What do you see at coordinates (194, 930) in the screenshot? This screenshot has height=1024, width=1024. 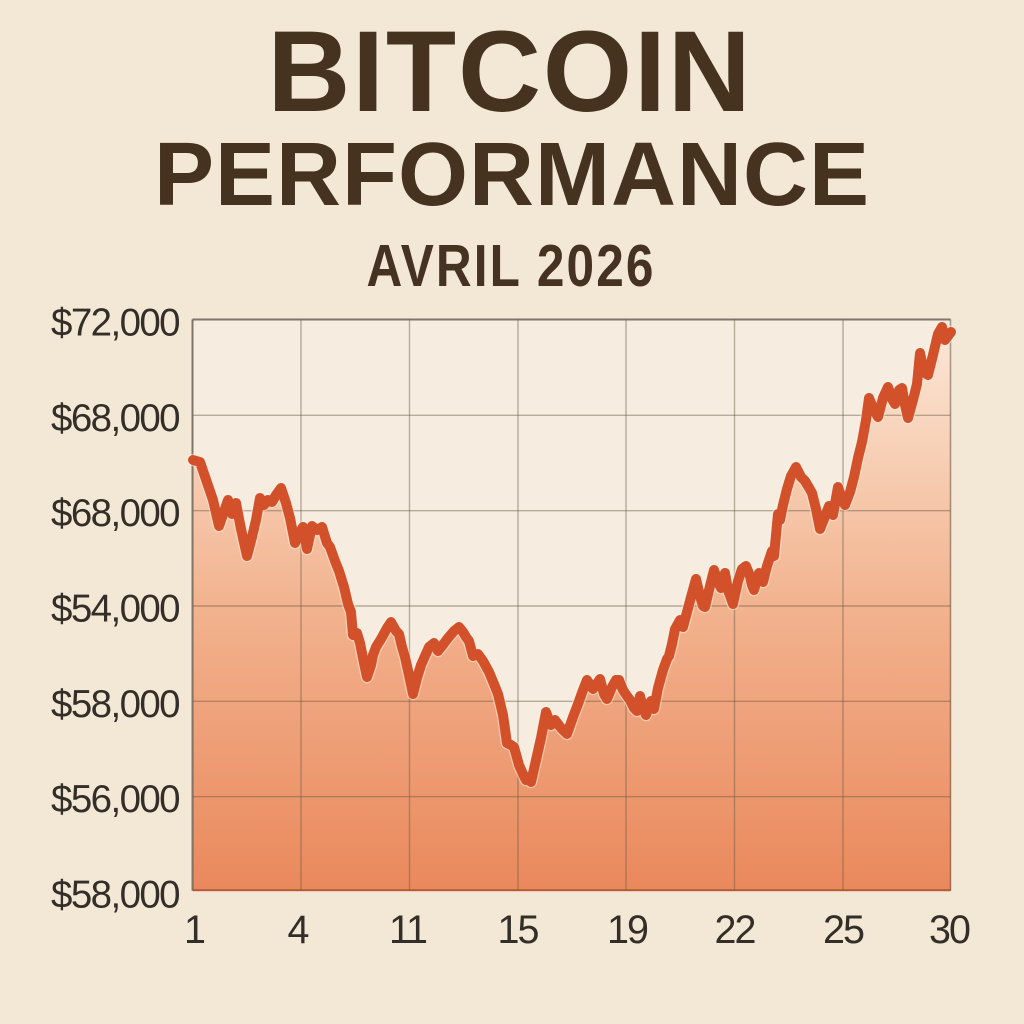 I see `svg-text: 1` at bounding box center [194, 930].